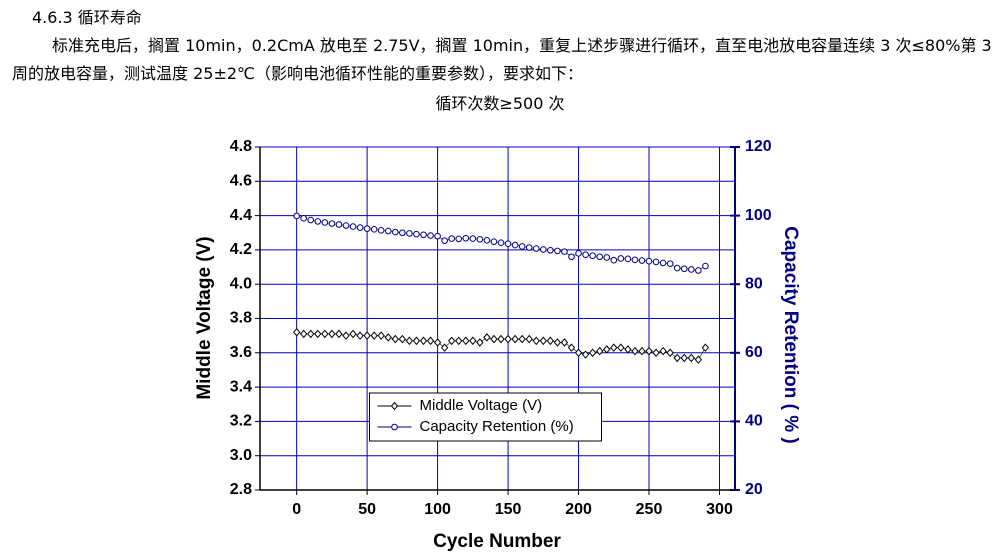  I want to click on y-tick-label: 4.2, so click(241, 249).